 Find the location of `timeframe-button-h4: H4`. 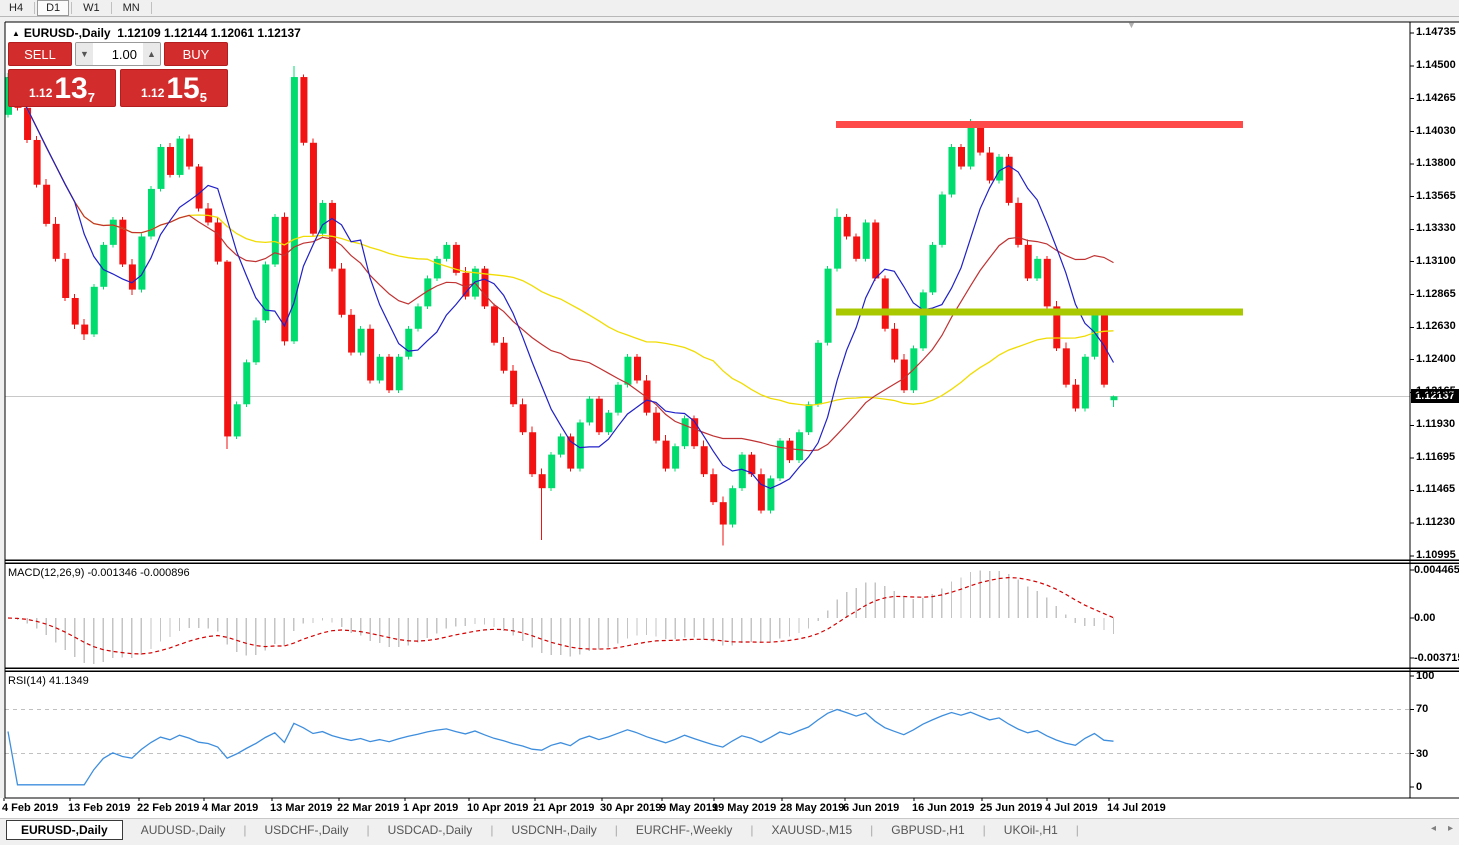

timeframe-button-h4: H4 is located at coordinates (16, 8).